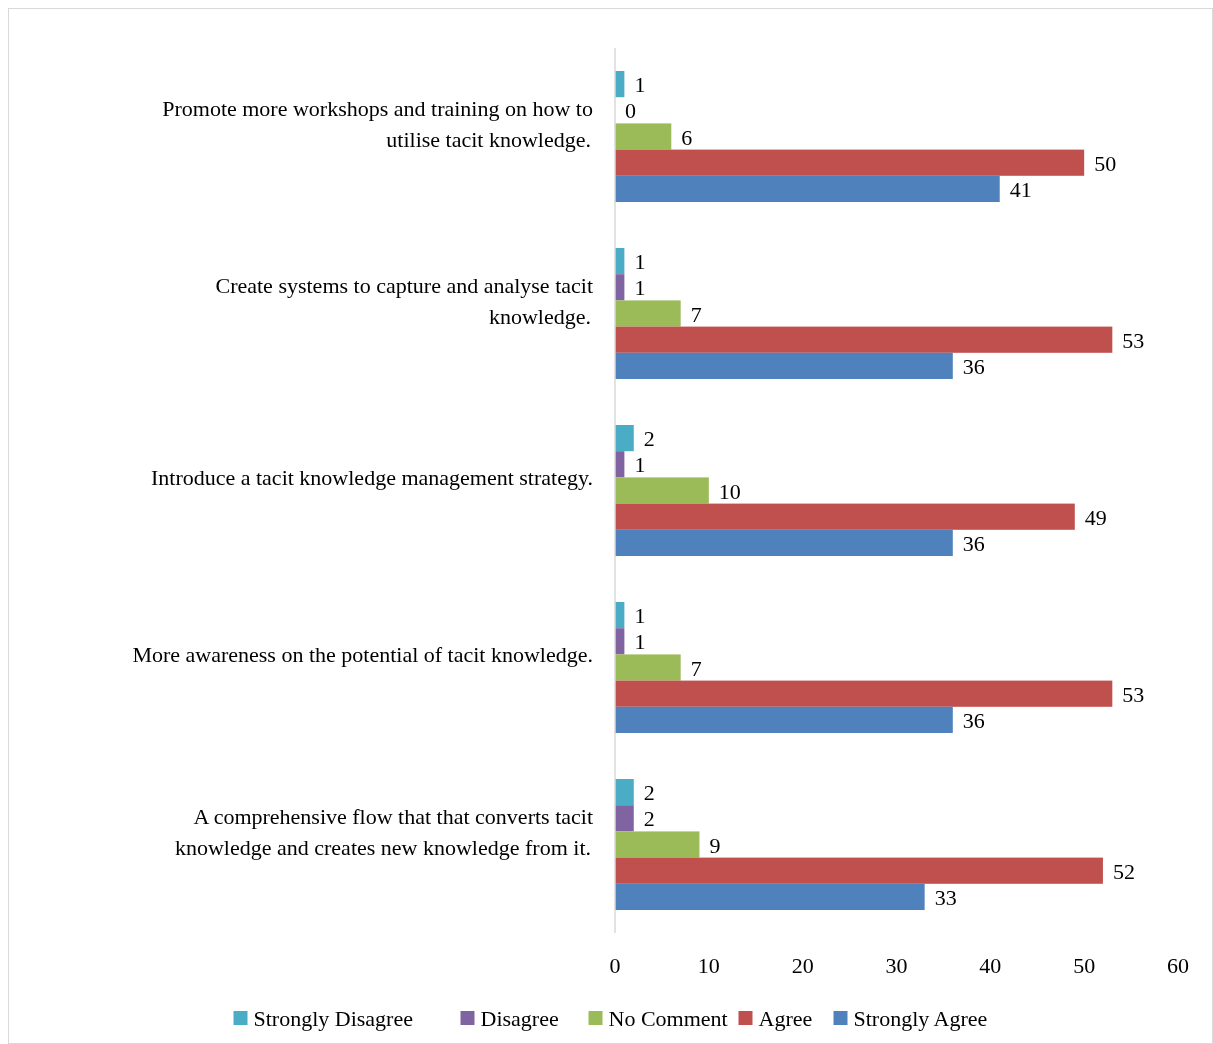  I want to click on x-tick-label: 0, so click(615, 965).